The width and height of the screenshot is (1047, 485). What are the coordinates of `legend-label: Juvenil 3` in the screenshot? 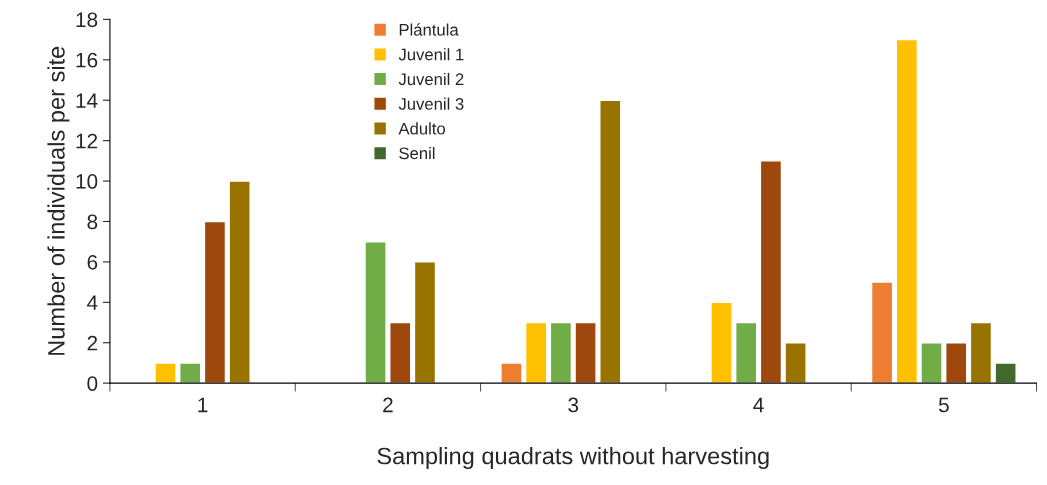 It's located at (431, 103).